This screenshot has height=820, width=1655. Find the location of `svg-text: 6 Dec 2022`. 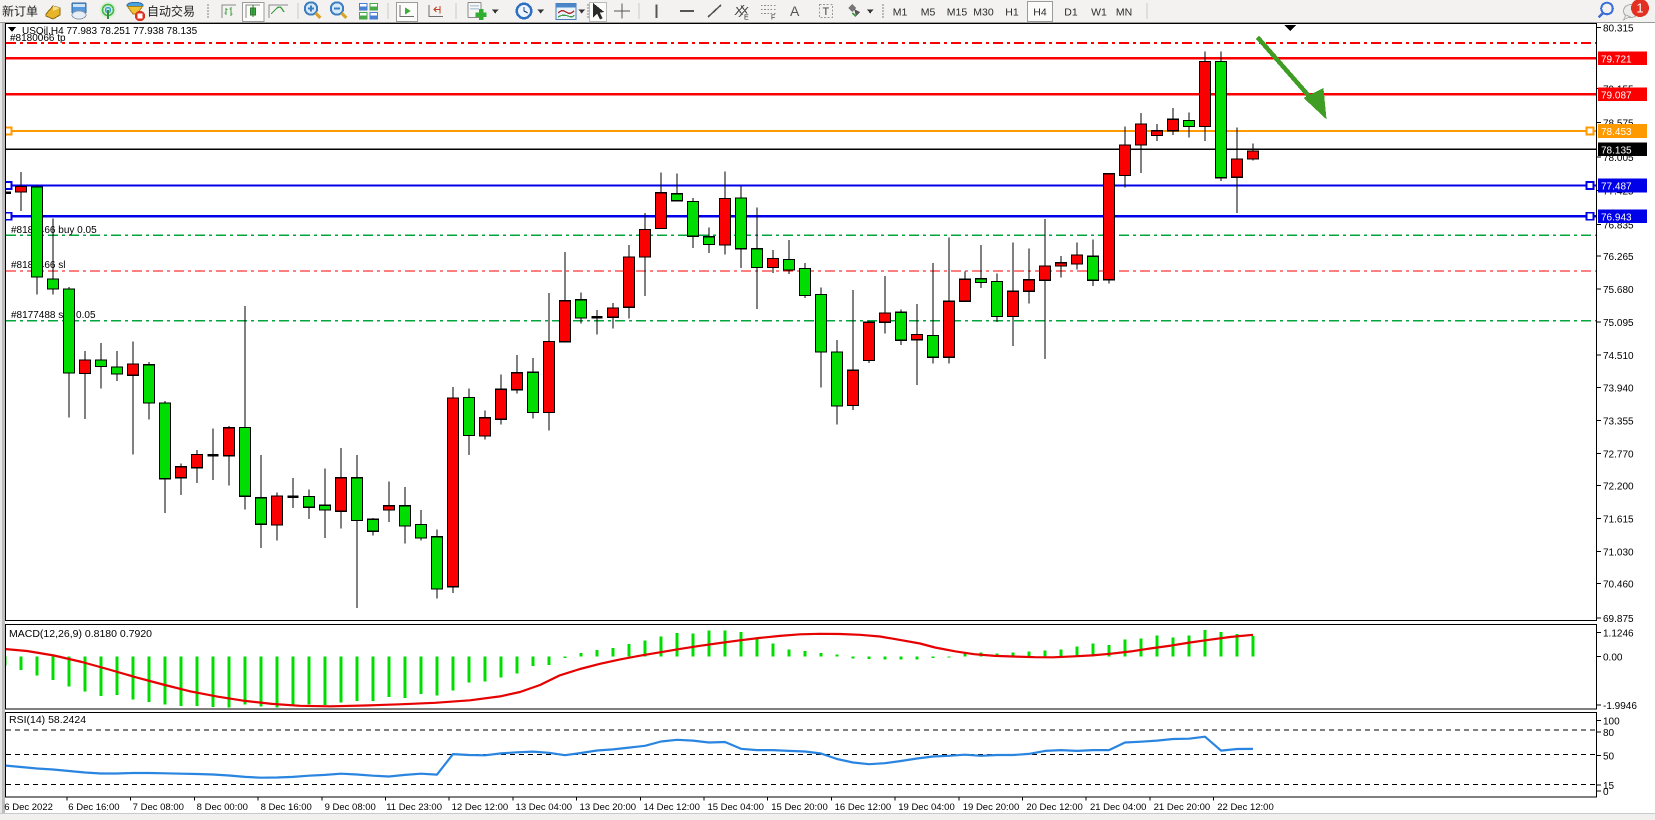

svg-text: 6 Dec 2022 is located at coordinates (28, 807).